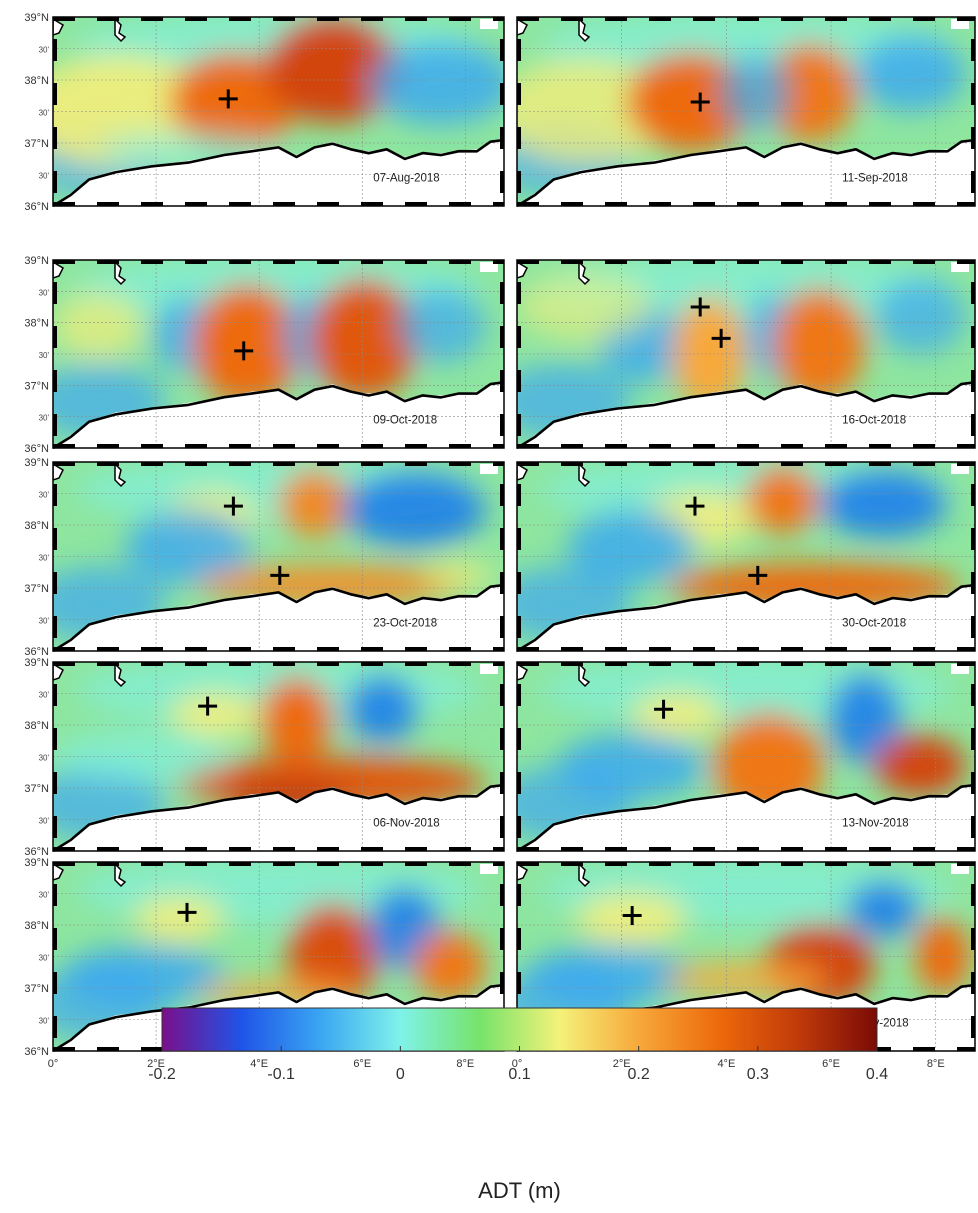 The height and width of the screenshot is (1213, 978). I want to click on map-panel: 39°N 30' 38°N 30' 37°N 30' 36°N 23-Oct-2018, so click(264, 557).